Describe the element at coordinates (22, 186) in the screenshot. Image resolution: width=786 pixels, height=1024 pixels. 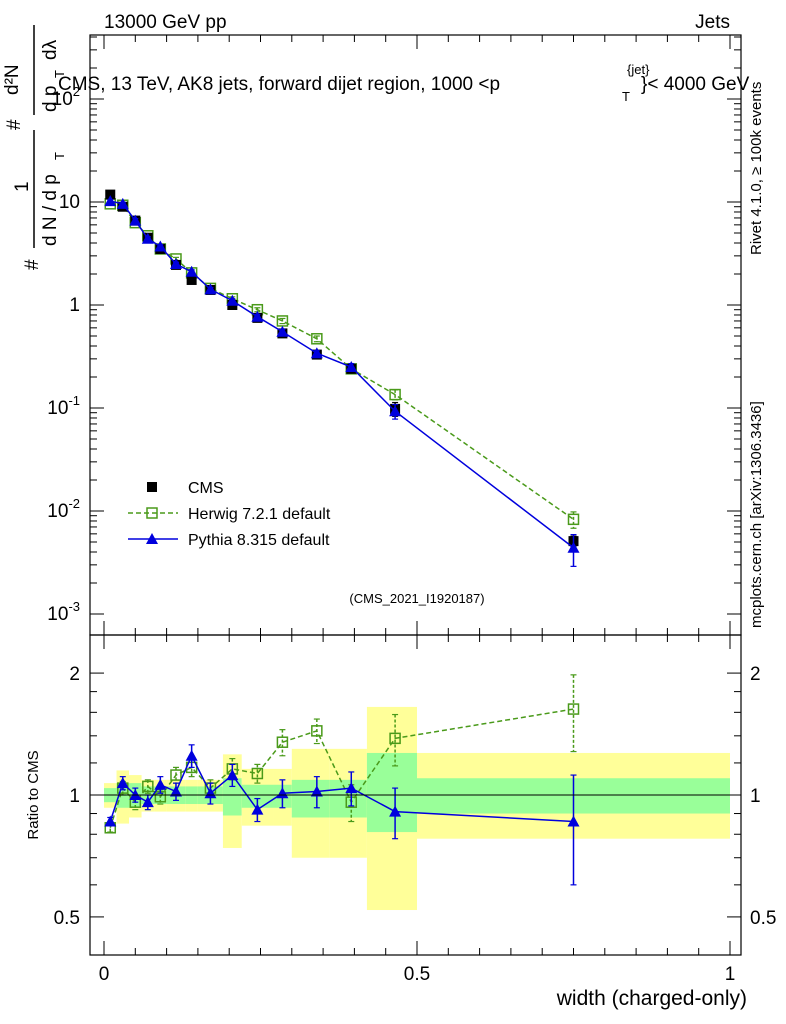
I see `ylabel-one: 1` at that location.